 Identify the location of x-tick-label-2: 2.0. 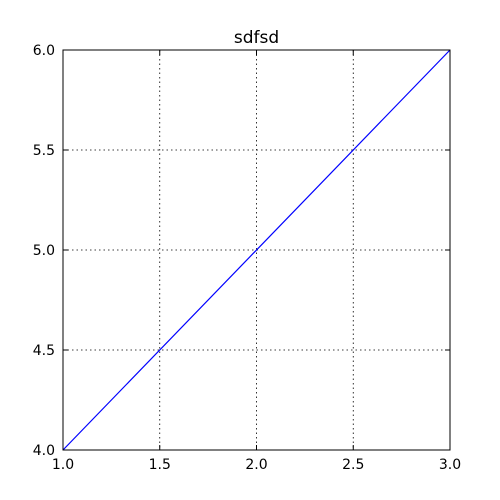
(256, 465).